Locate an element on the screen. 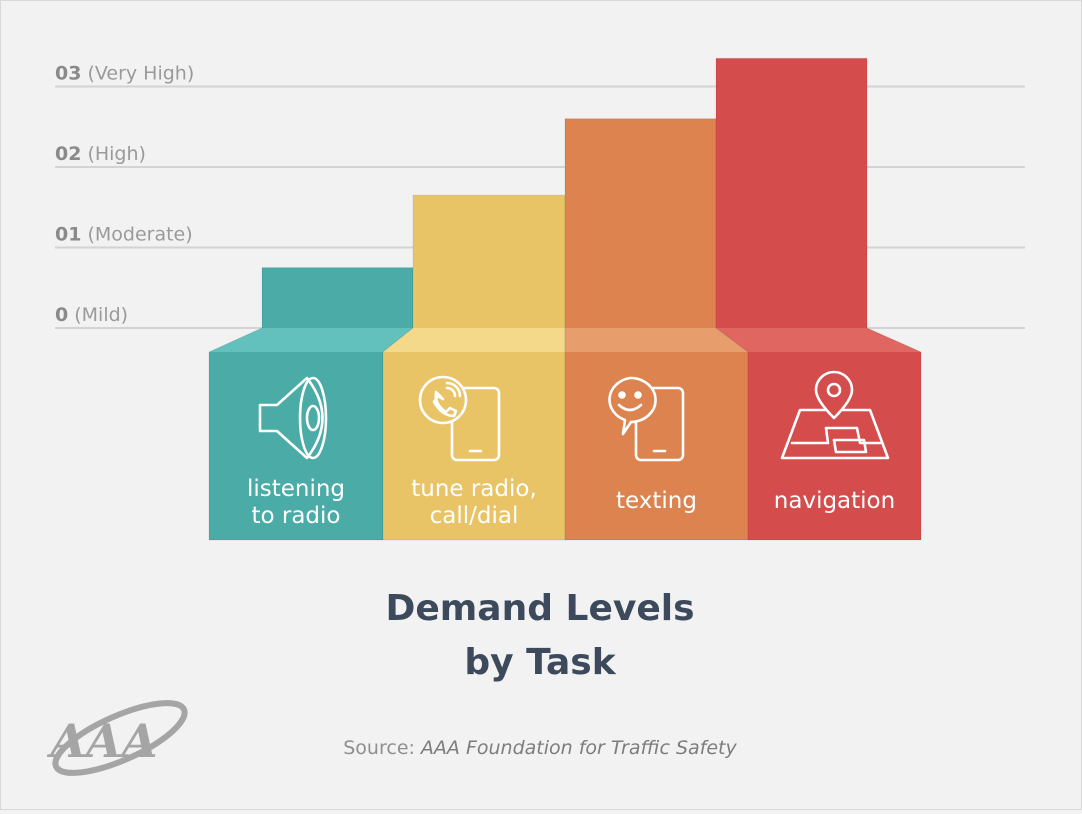 Image resolution: width=1082 pixels, height=814 pixels. speaker-icon is located at coordinates (293, 418).